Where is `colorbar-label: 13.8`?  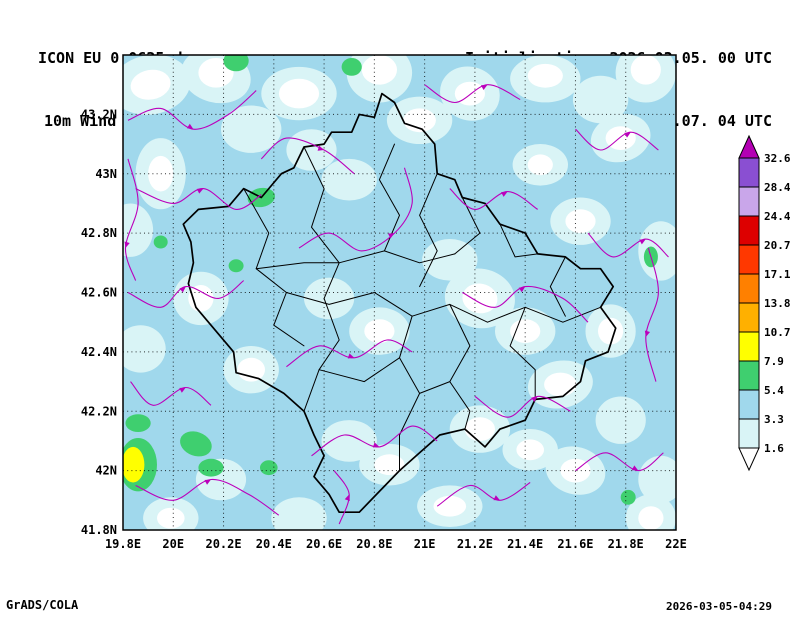
colorbar-label: 13.8 is located at coordinates (777, 303).